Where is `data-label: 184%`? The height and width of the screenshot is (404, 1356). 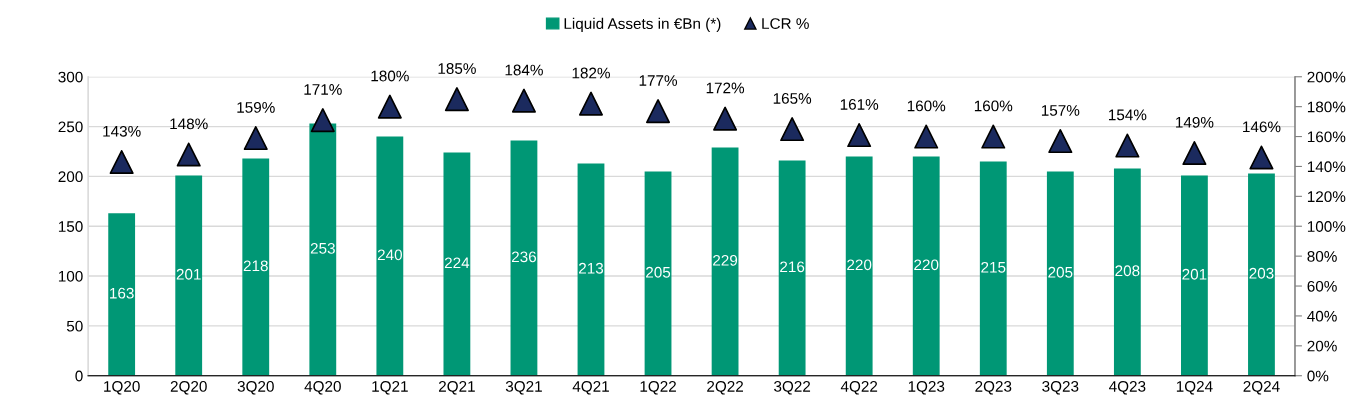
data-label: 184% is located at coordinates (524, 70).